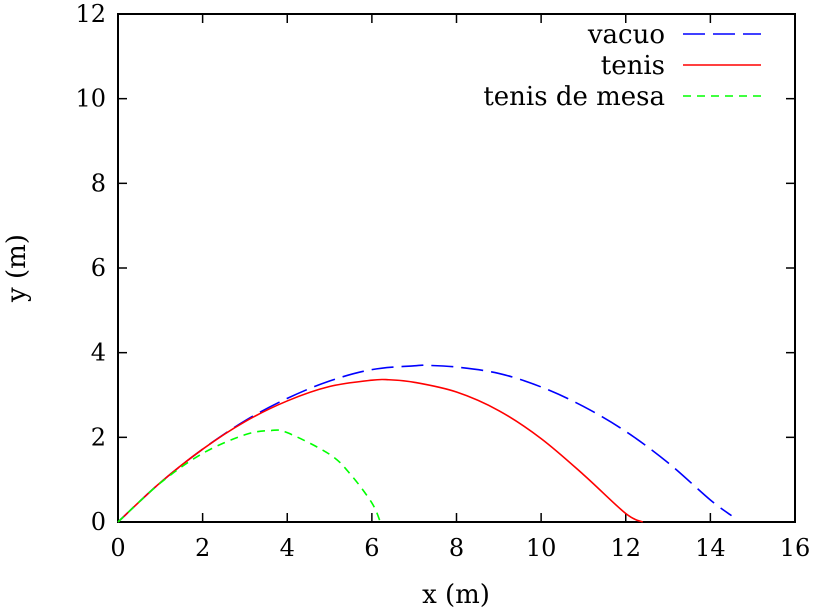 The height and width of the screenshot is (610, 818). What do you see at coordinates (90, 99) in the screenshot?
I see `y-tick-label: 10` at bounding box center [90, 99].